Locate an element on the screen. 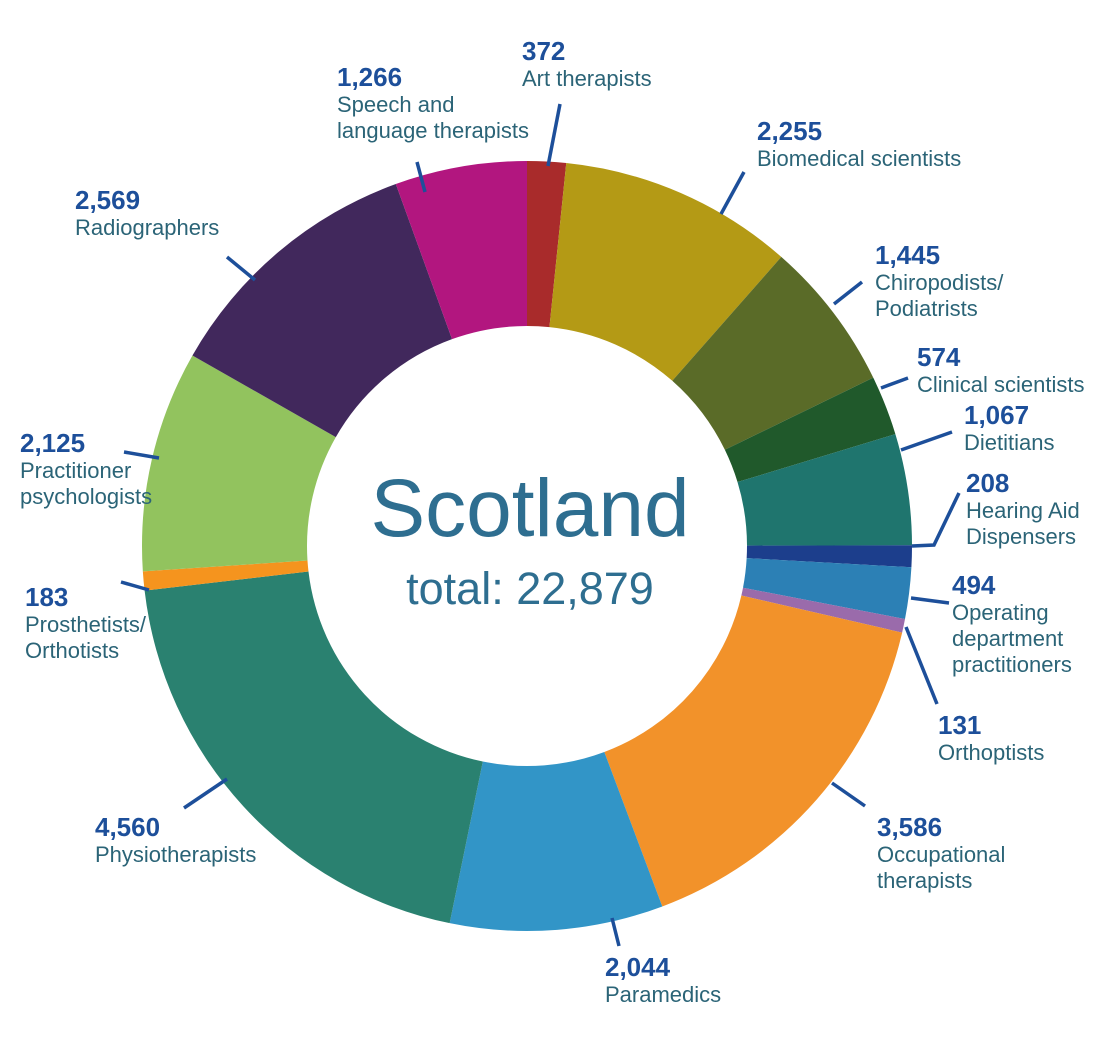 This screenshot has width=1100, height=1050. donut-segment-occupational-therapists is located at coordinates (753, 751).